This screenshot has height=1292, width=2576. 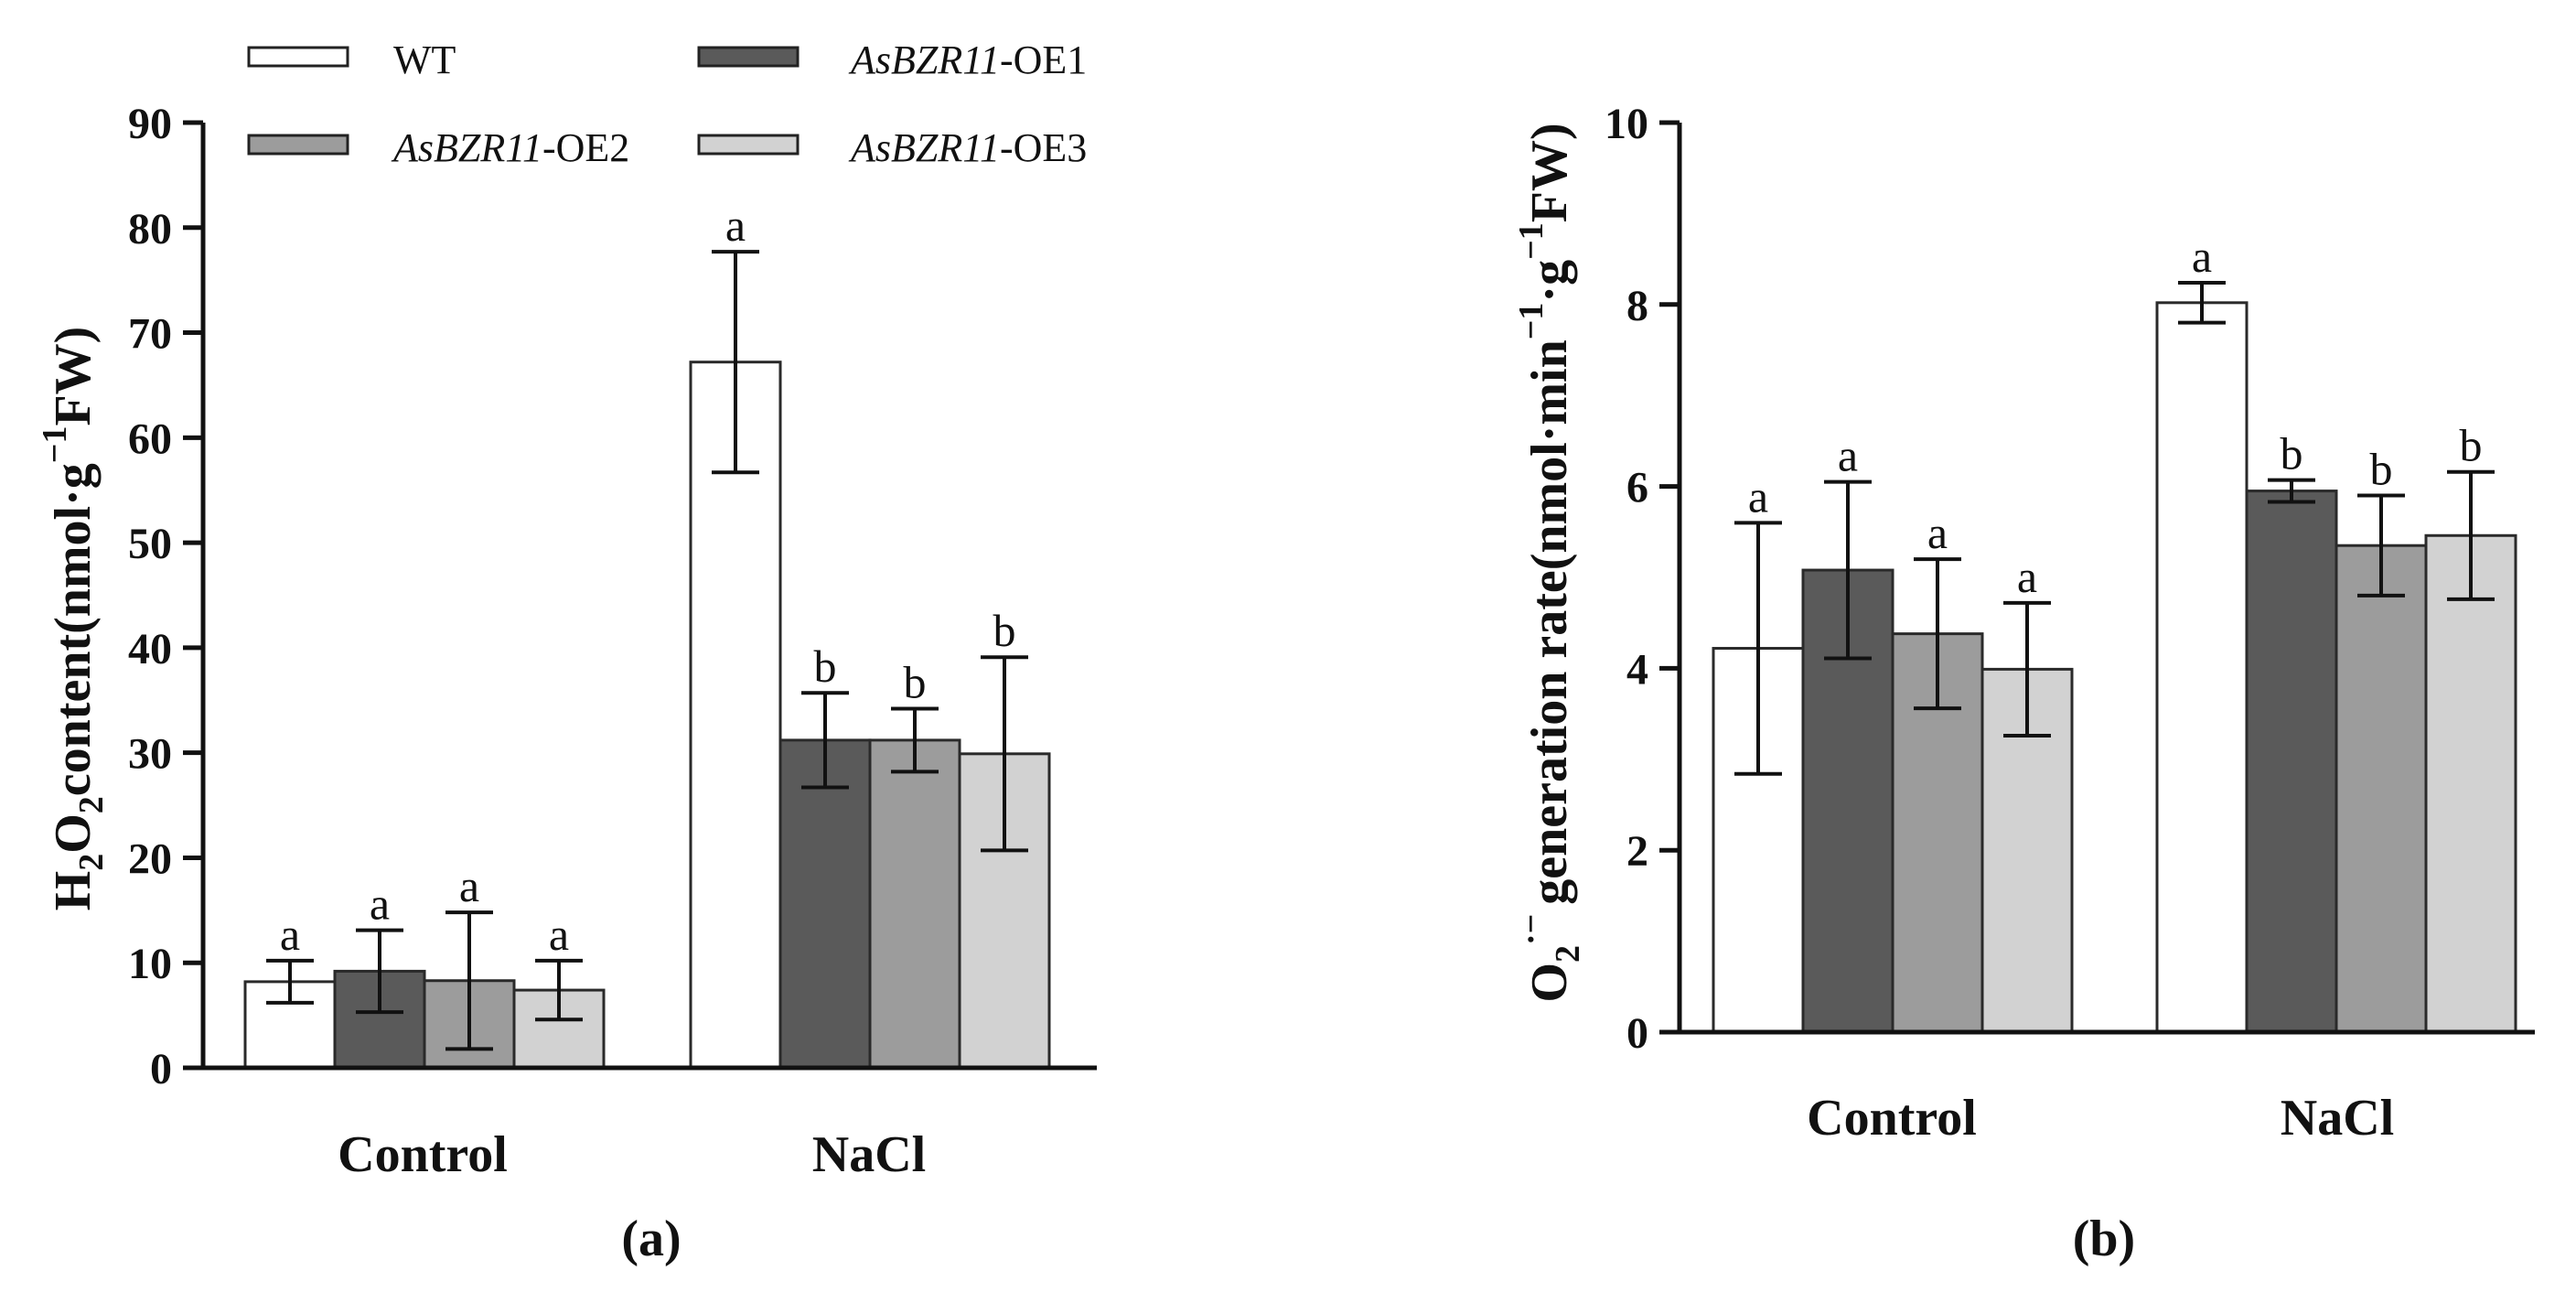 I want to click on chart-a-y-tick-label: 40, so click(x=150, y=649).